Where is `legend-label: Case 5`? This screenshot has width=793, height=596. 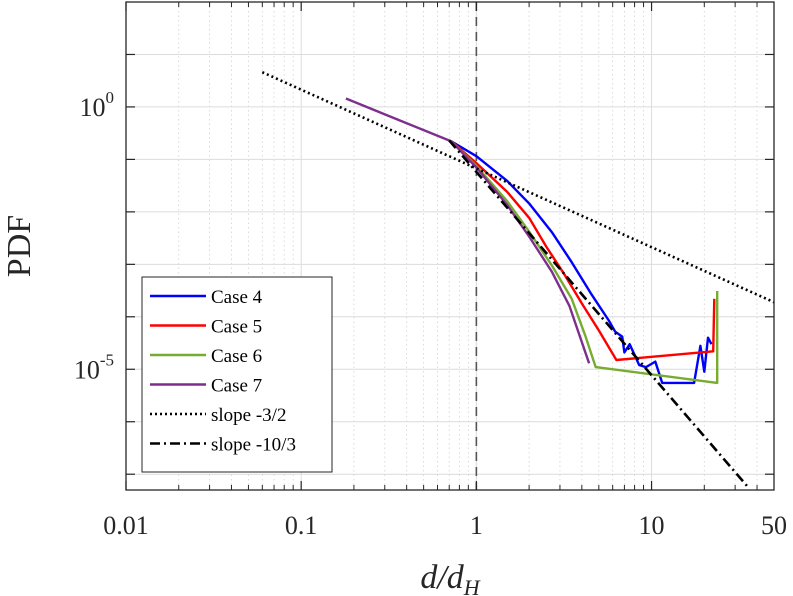
legend-label: Case 5 is located at coordinates (236, 327).